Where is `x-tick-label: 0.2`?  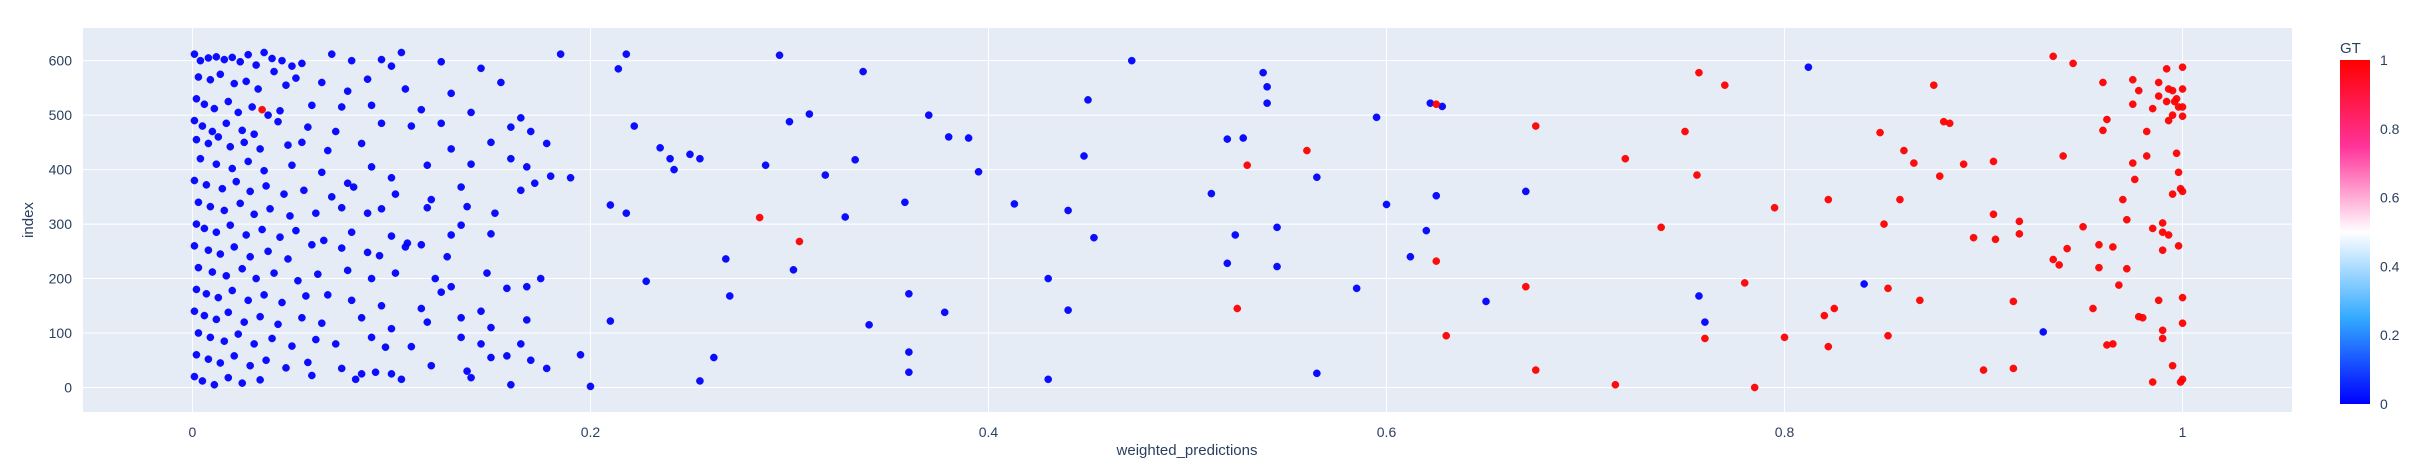 x-tick-label: 0.2 is located at coordinates (591, 432).